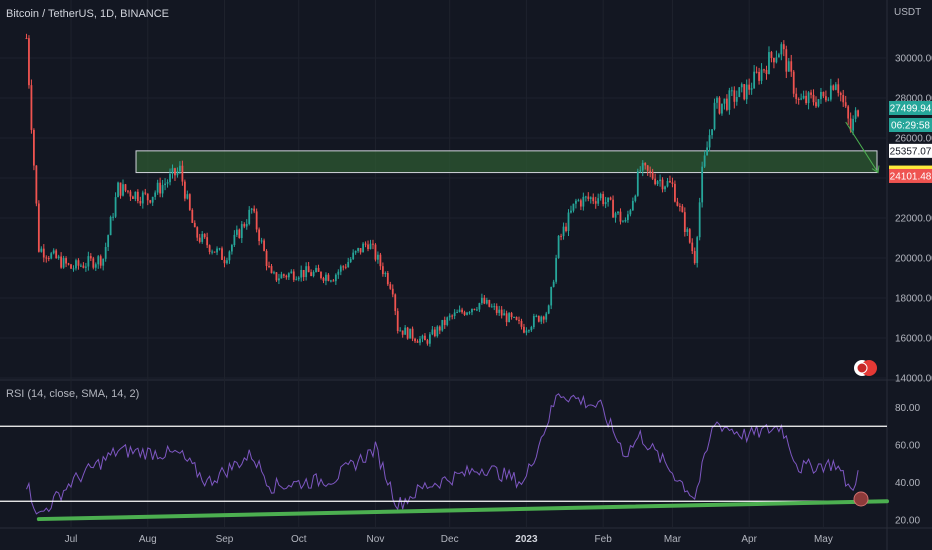 The width and height of the screenshot is (932, 550). I want to click on support-zone-rect, so click(506, 162).